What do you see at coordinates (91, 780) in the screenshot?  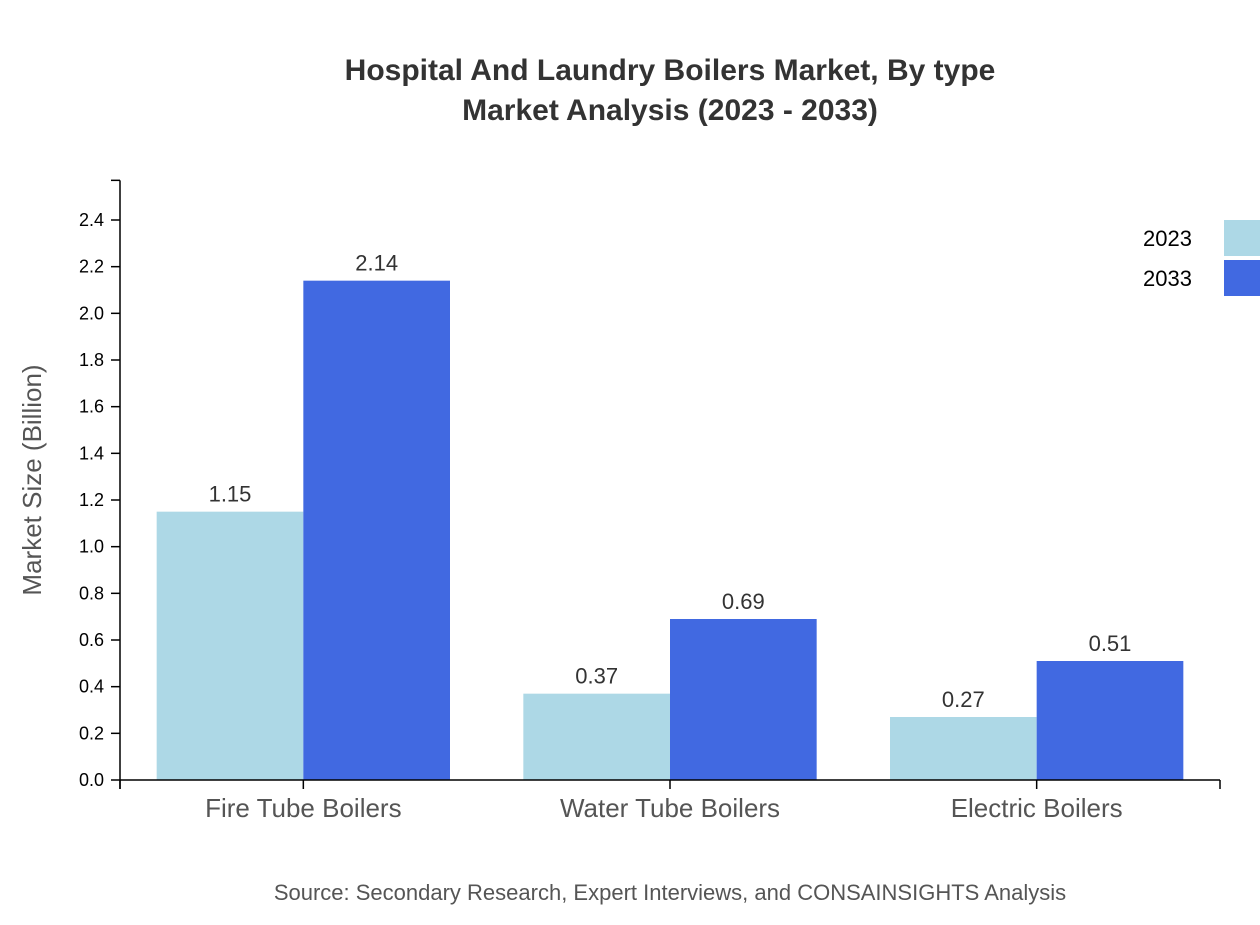 I see `y-tick-label: 0.0` at bounding box center [91, 780].